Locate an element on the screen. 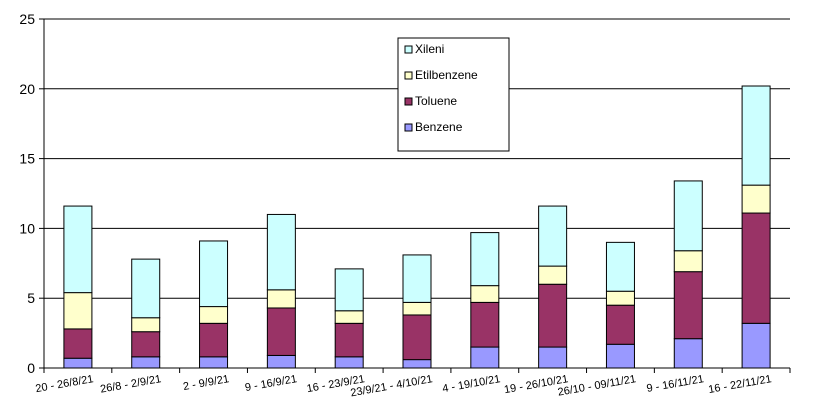 This screenshot has height=413, width=827. y-axis: 0 5 10 15 20 25 is located at coordinates (32, 193).